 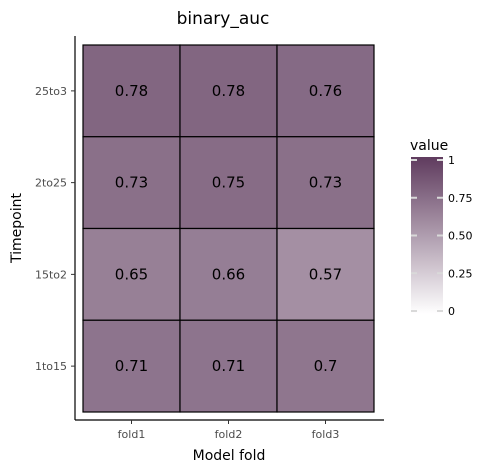 I want to click on legend-tick-label: 0.75, so click(x=460, y=198).